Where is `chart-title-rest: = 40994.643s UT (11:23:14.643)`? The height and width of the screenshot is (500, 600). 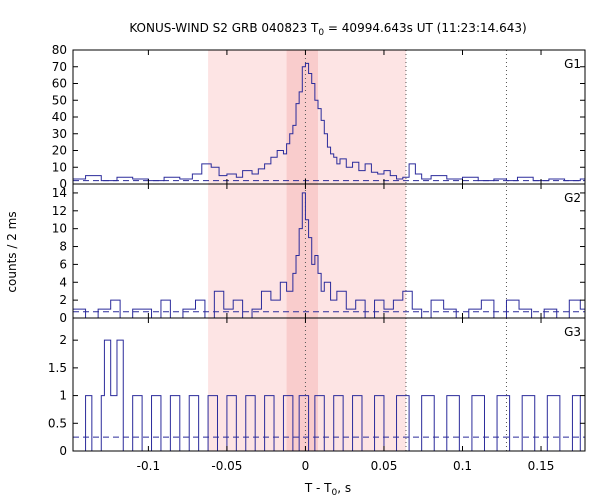 chart-title-rest: = 40994.643s UT (11:23:14.643) is located at coordinates (425, 28).